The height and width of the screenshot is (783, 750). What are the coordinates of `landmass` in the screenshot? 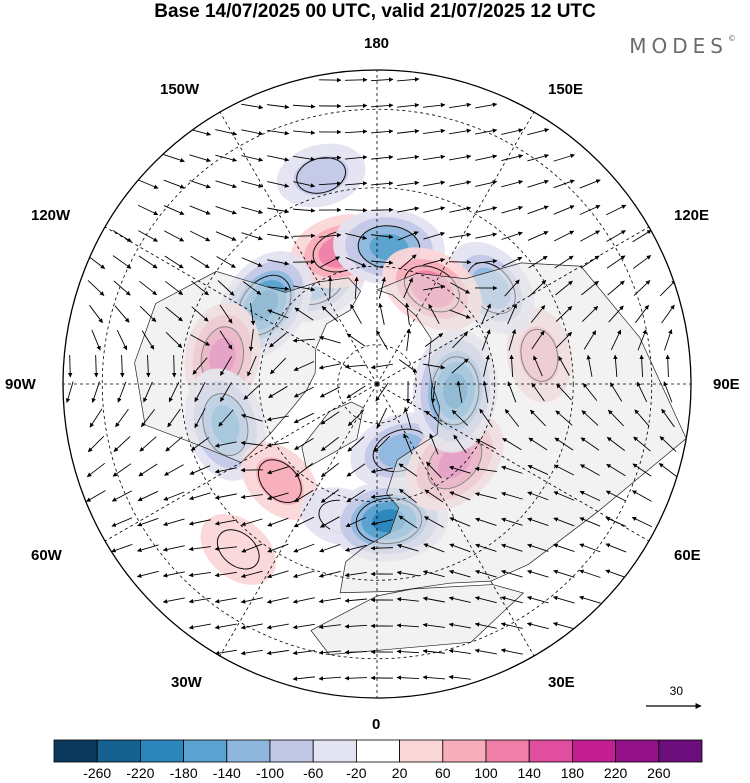 It's located at (248, 367).